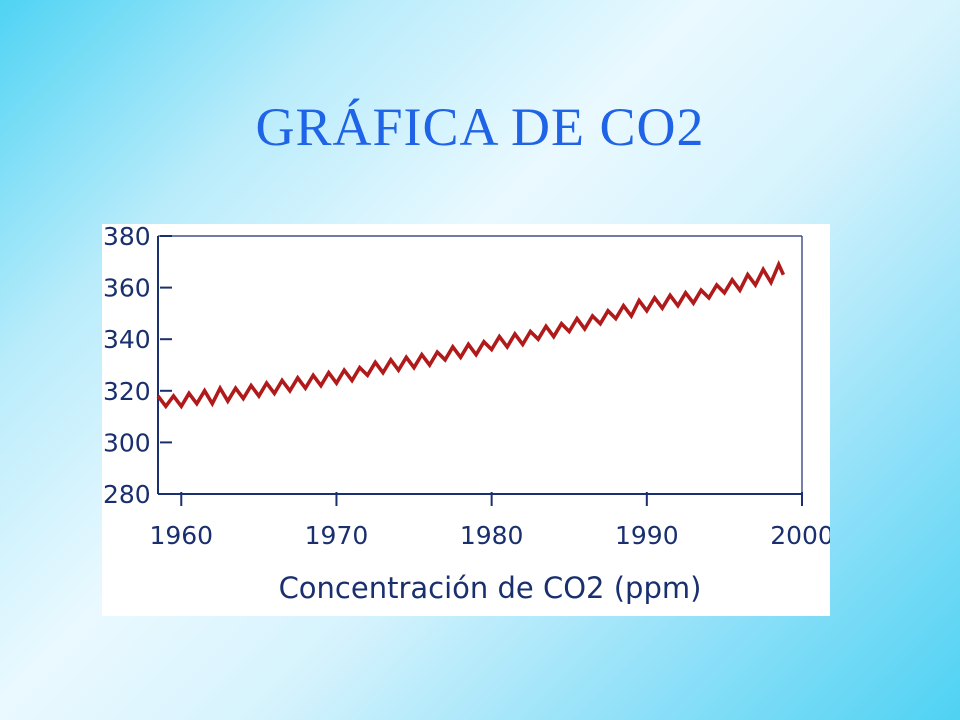  What do you see at coordinates (127, 442) in the screenshot?
I see `y-tick-label: 300` at bounding box center [127, 442].